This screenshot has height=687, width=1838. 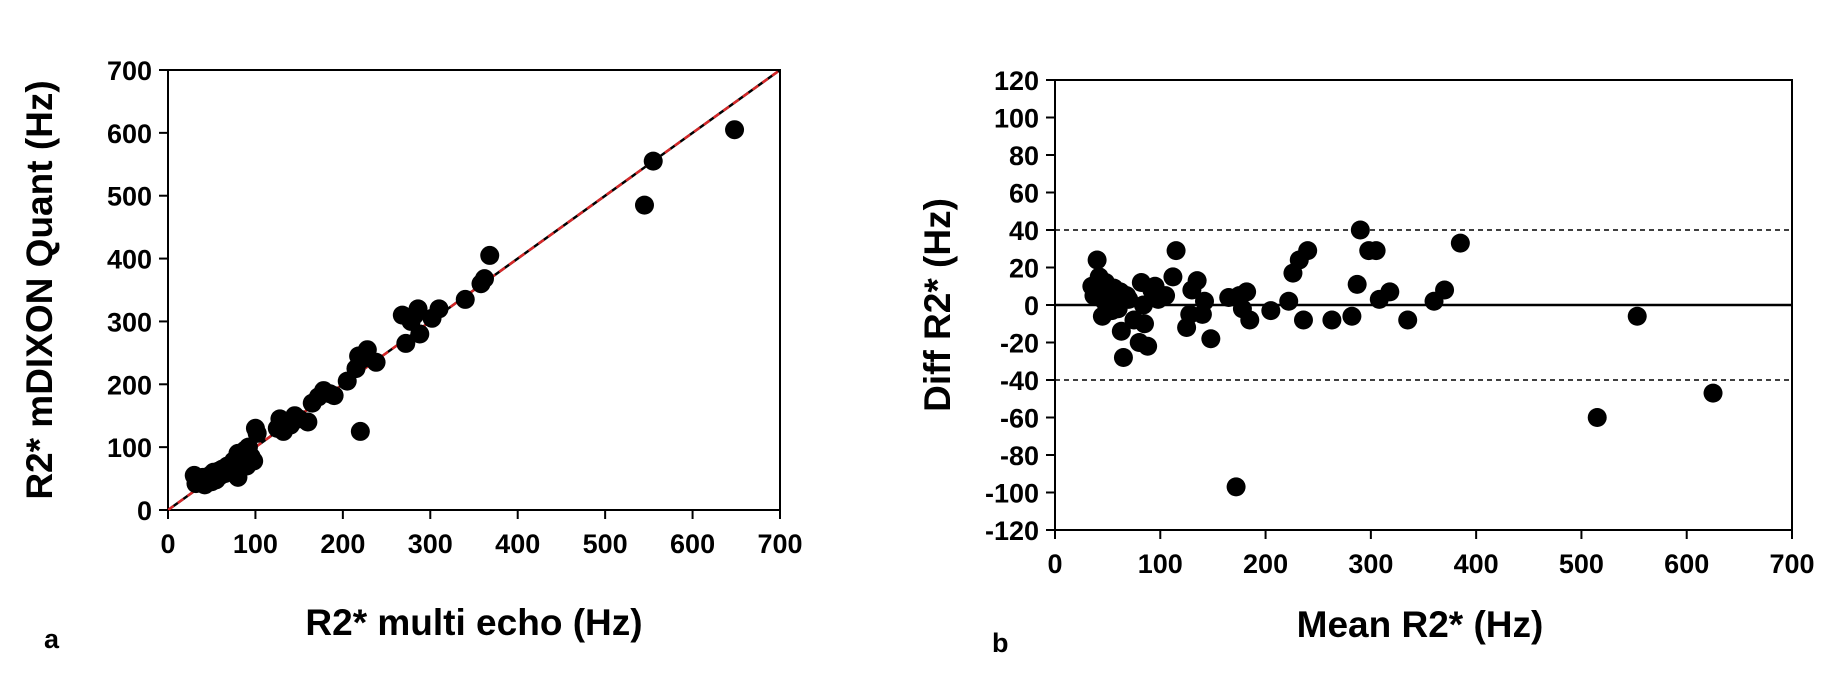 I want to click on y-tick-label: 60, so click(x=1024, y=194).